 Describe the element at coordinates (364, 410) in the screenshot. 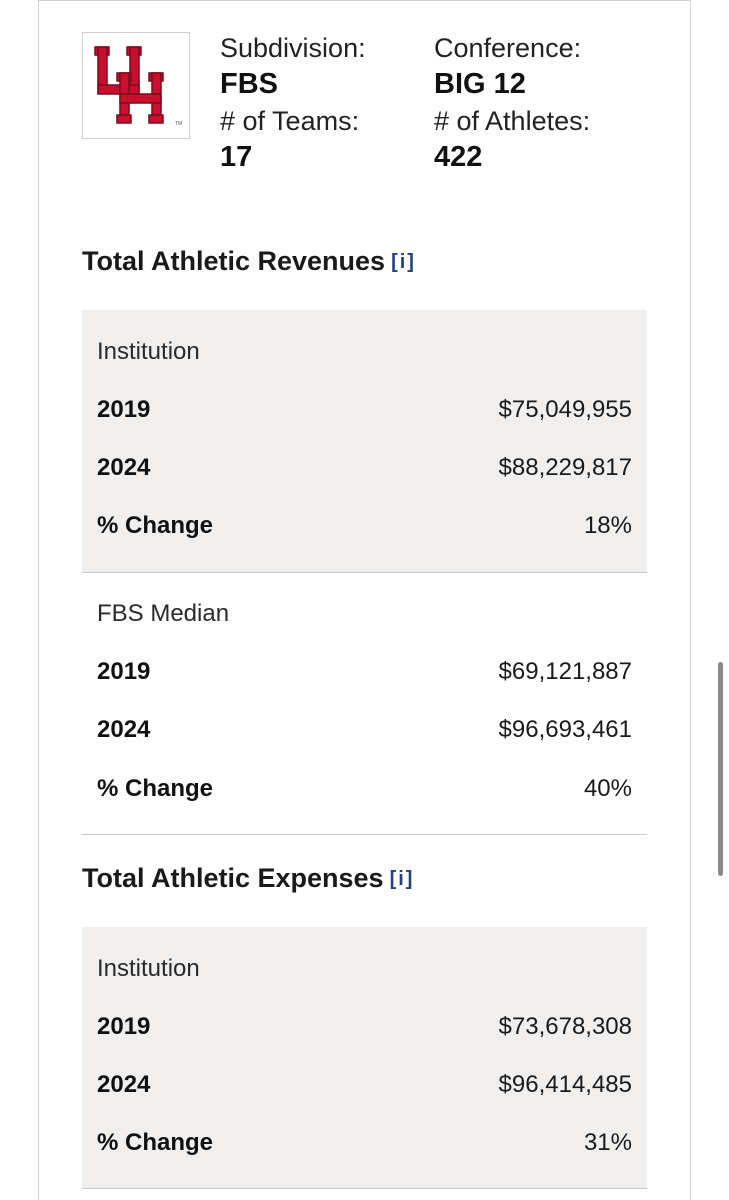

I see `table-row: 2019 $75,049,955` at that location.